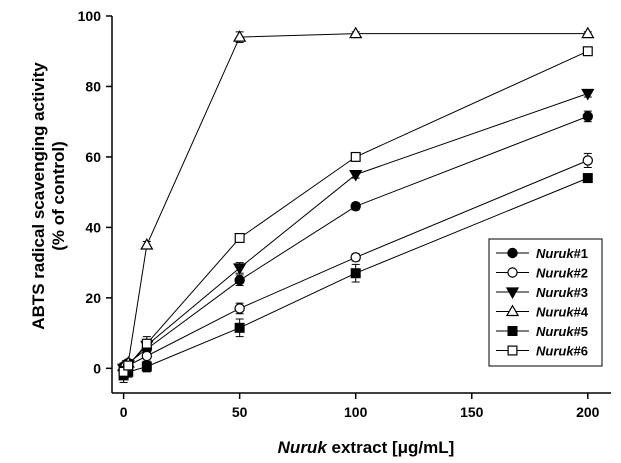  I want to click on legend-label-suffix: #6, so click(581, 351).